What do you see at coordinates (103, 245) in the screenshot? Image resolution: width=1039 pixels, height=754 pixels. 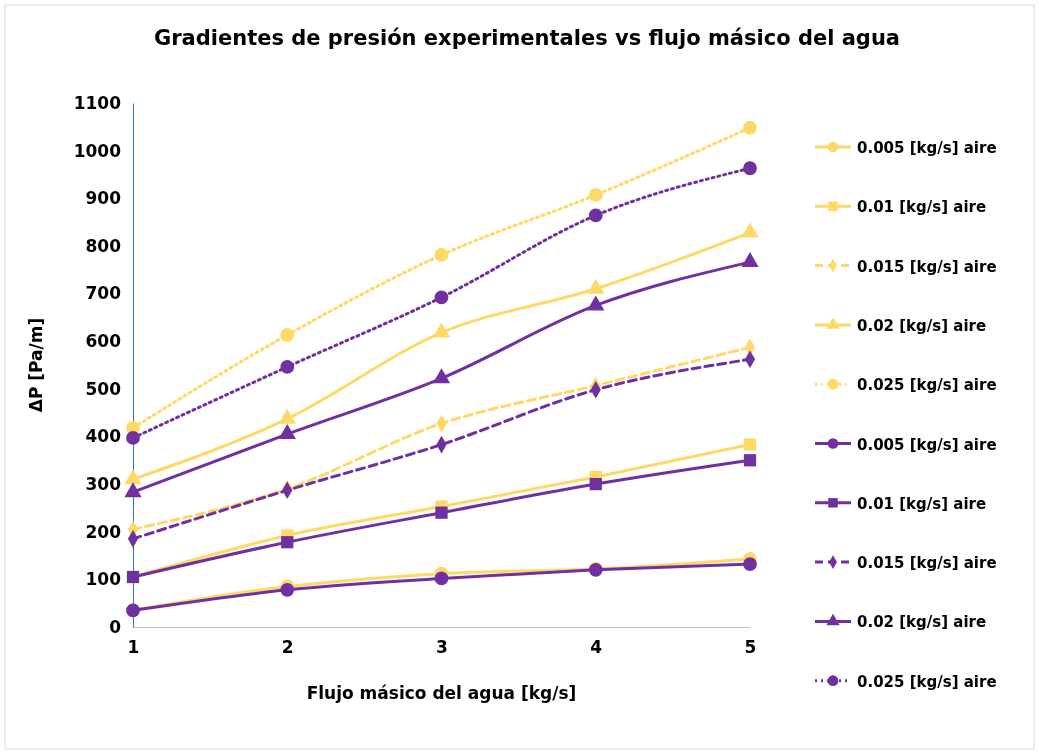 I see `y-tick-label: 800` at bounding box center [103, 245].